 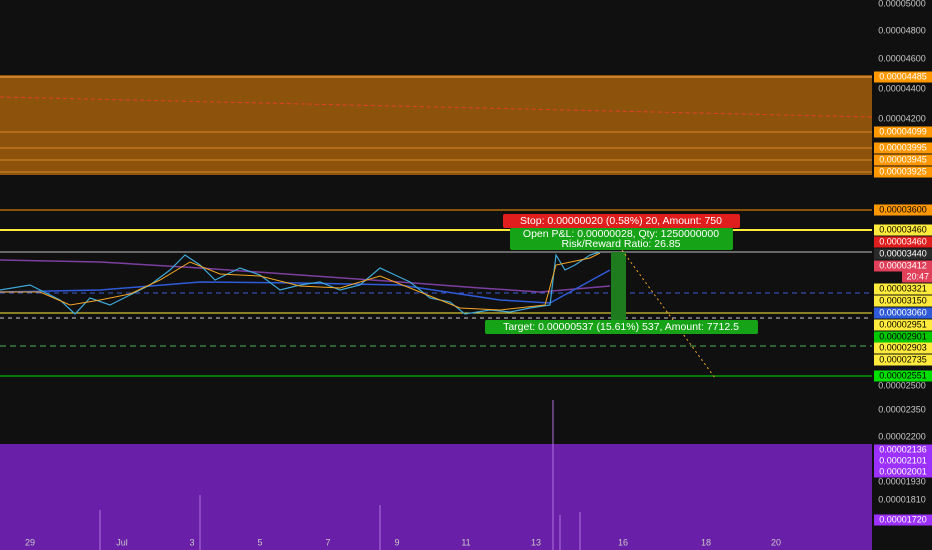 I want to click on pnl-box, so click(x=621, y=239).